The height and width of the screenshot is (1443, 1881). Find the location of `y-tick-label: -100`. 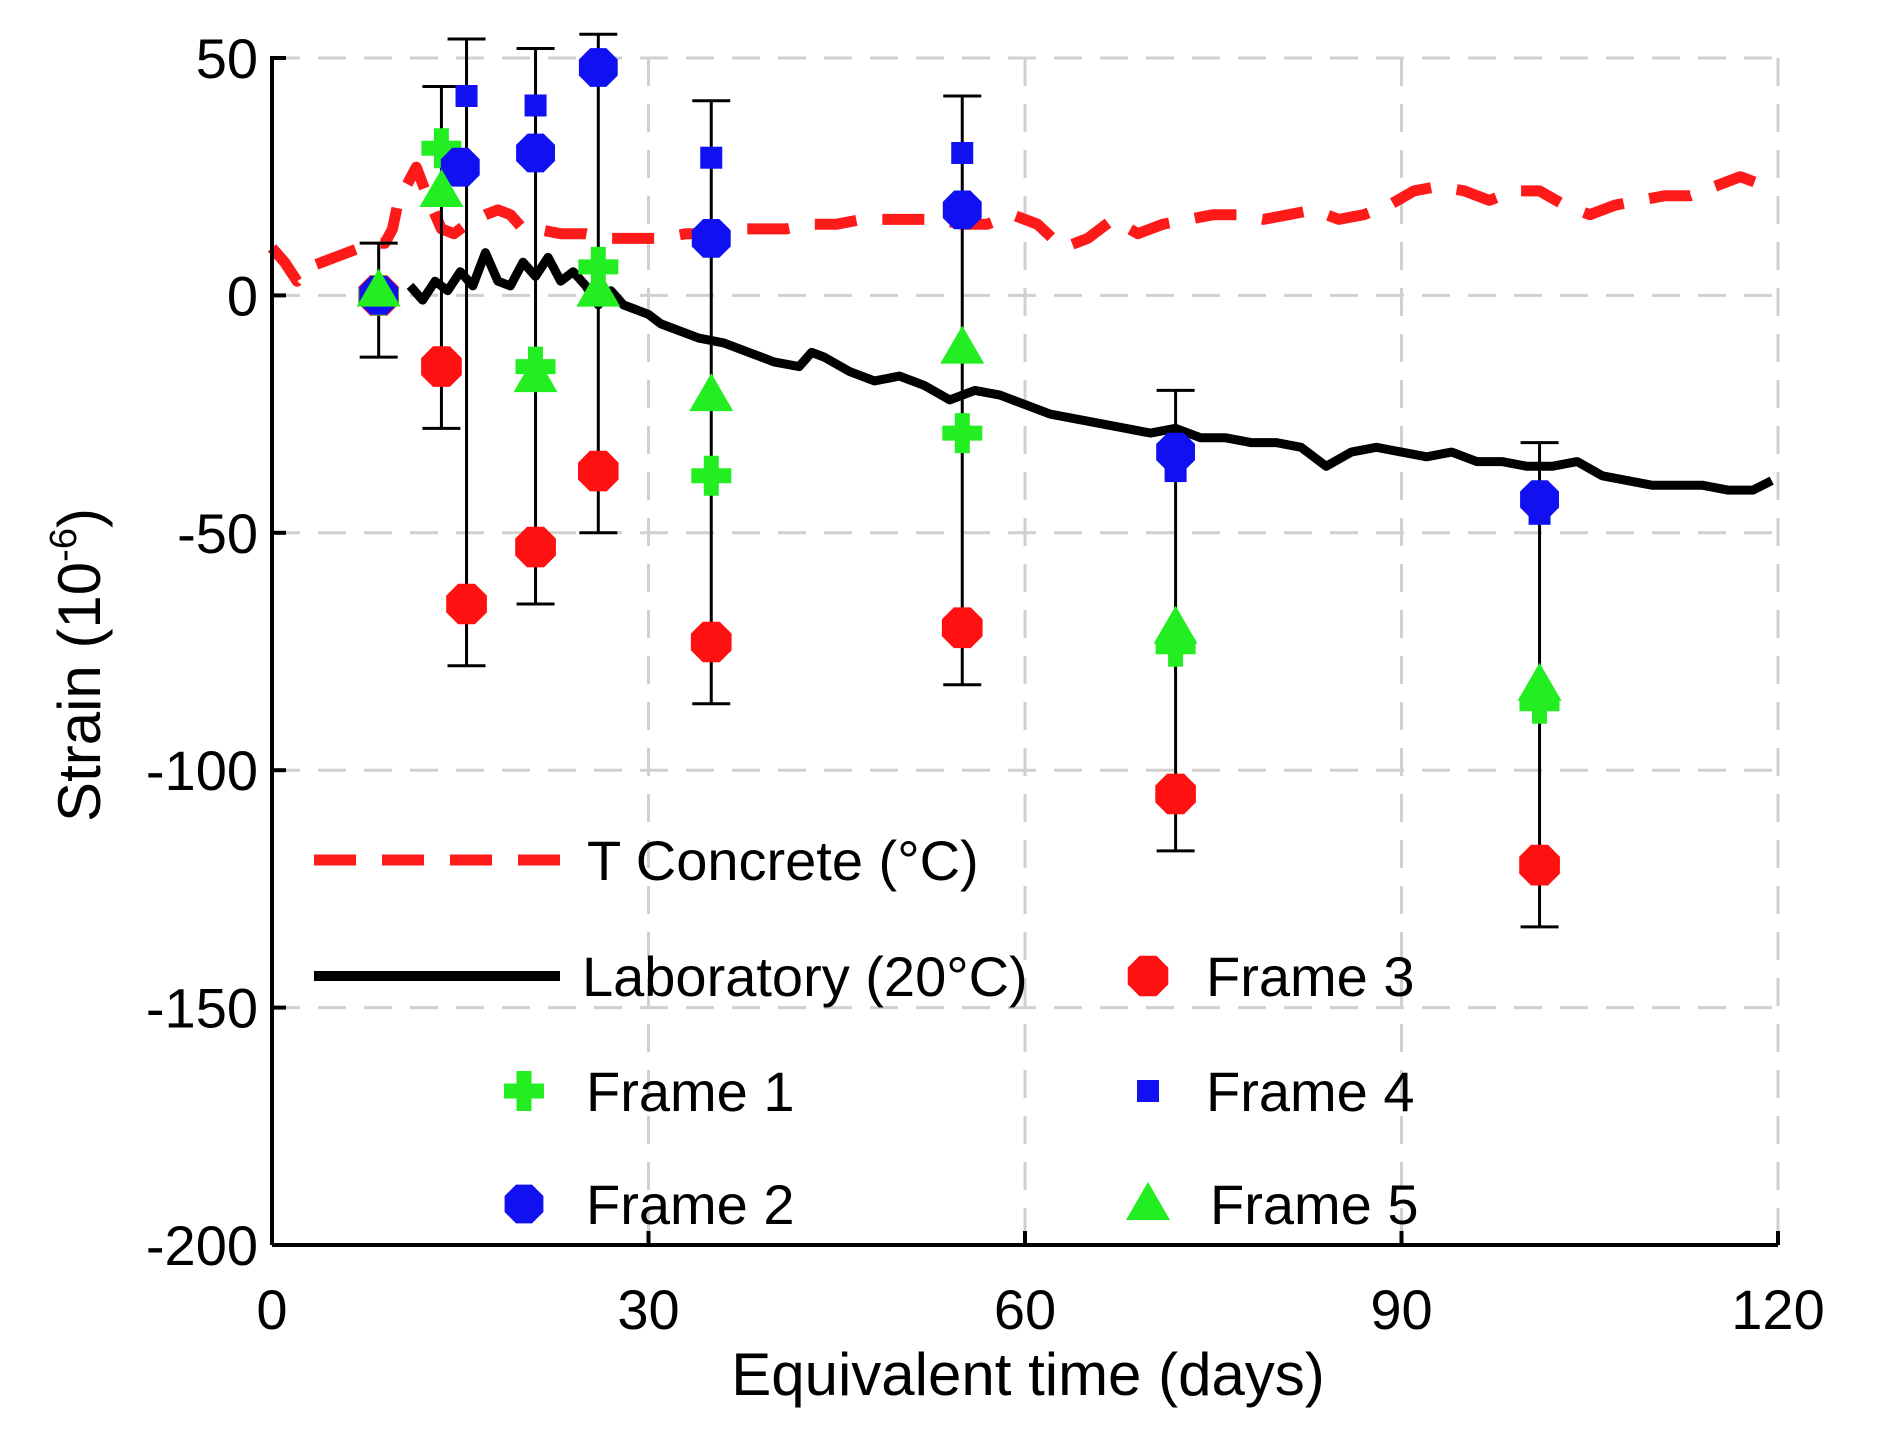

y-tick-label: -100 is located at coordinates (202, 770).